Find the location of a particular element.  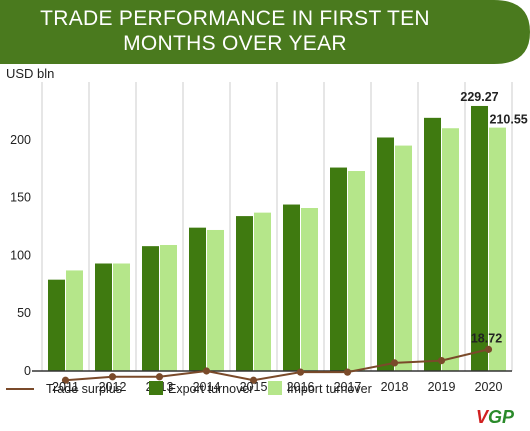

surplus-point-2011 is located at coordinates (65, 380).